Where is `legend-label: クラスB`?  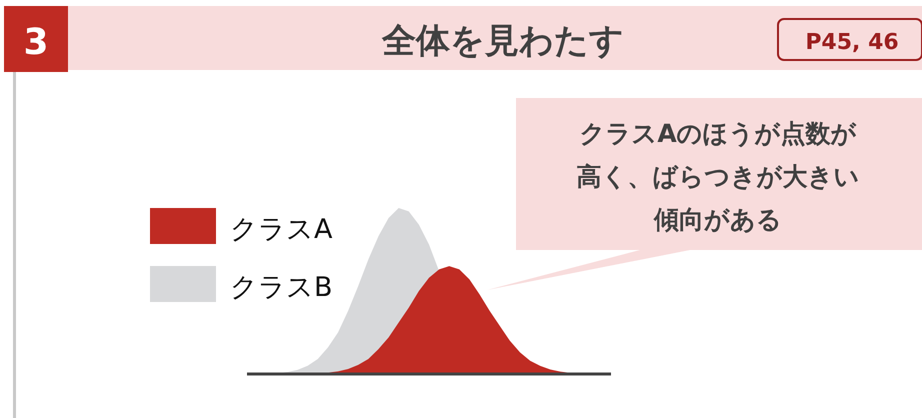
legend-label: クラスB is located at coordinates (281, 287).